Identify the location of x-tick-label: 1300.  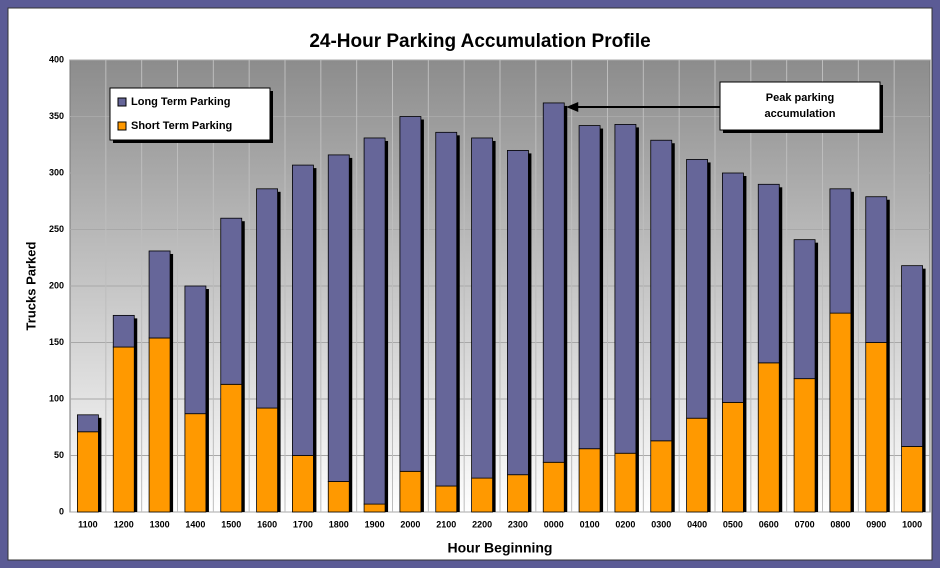
(160, 524).